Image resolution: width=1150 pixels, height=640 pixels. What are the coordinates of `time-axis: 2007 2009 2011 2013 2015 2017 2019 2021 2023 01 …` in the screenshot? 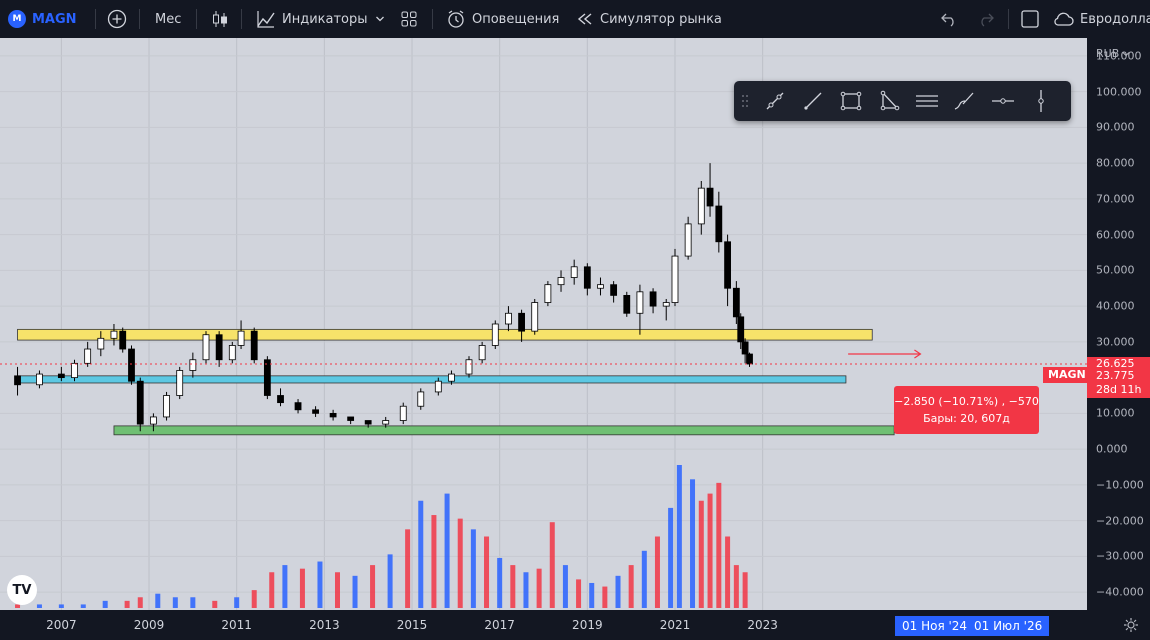 It's located at (543, 625).